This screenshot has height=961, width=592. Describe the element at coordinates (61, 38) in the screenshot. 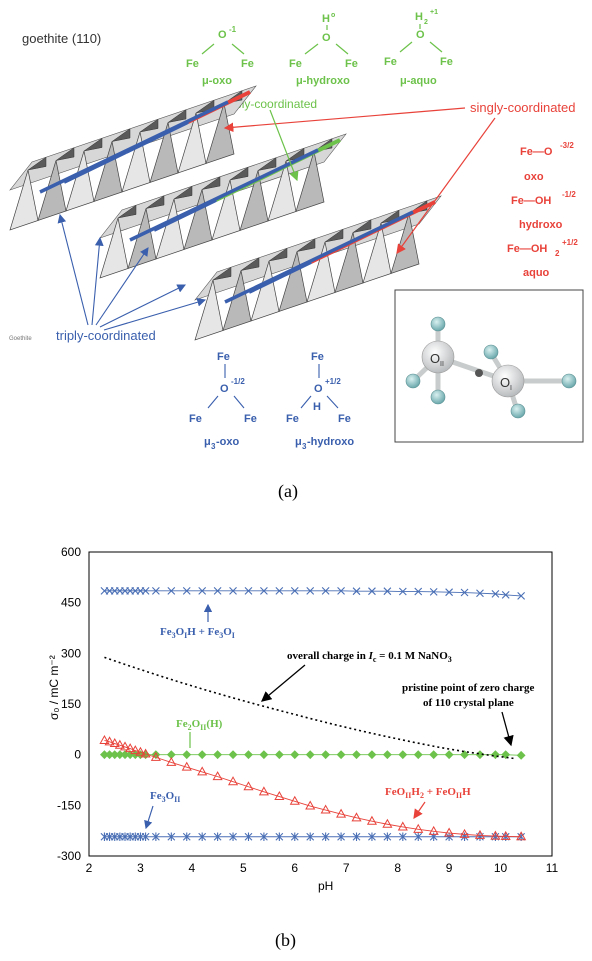

I see `panel-a-title: goethite (110)` at that location.